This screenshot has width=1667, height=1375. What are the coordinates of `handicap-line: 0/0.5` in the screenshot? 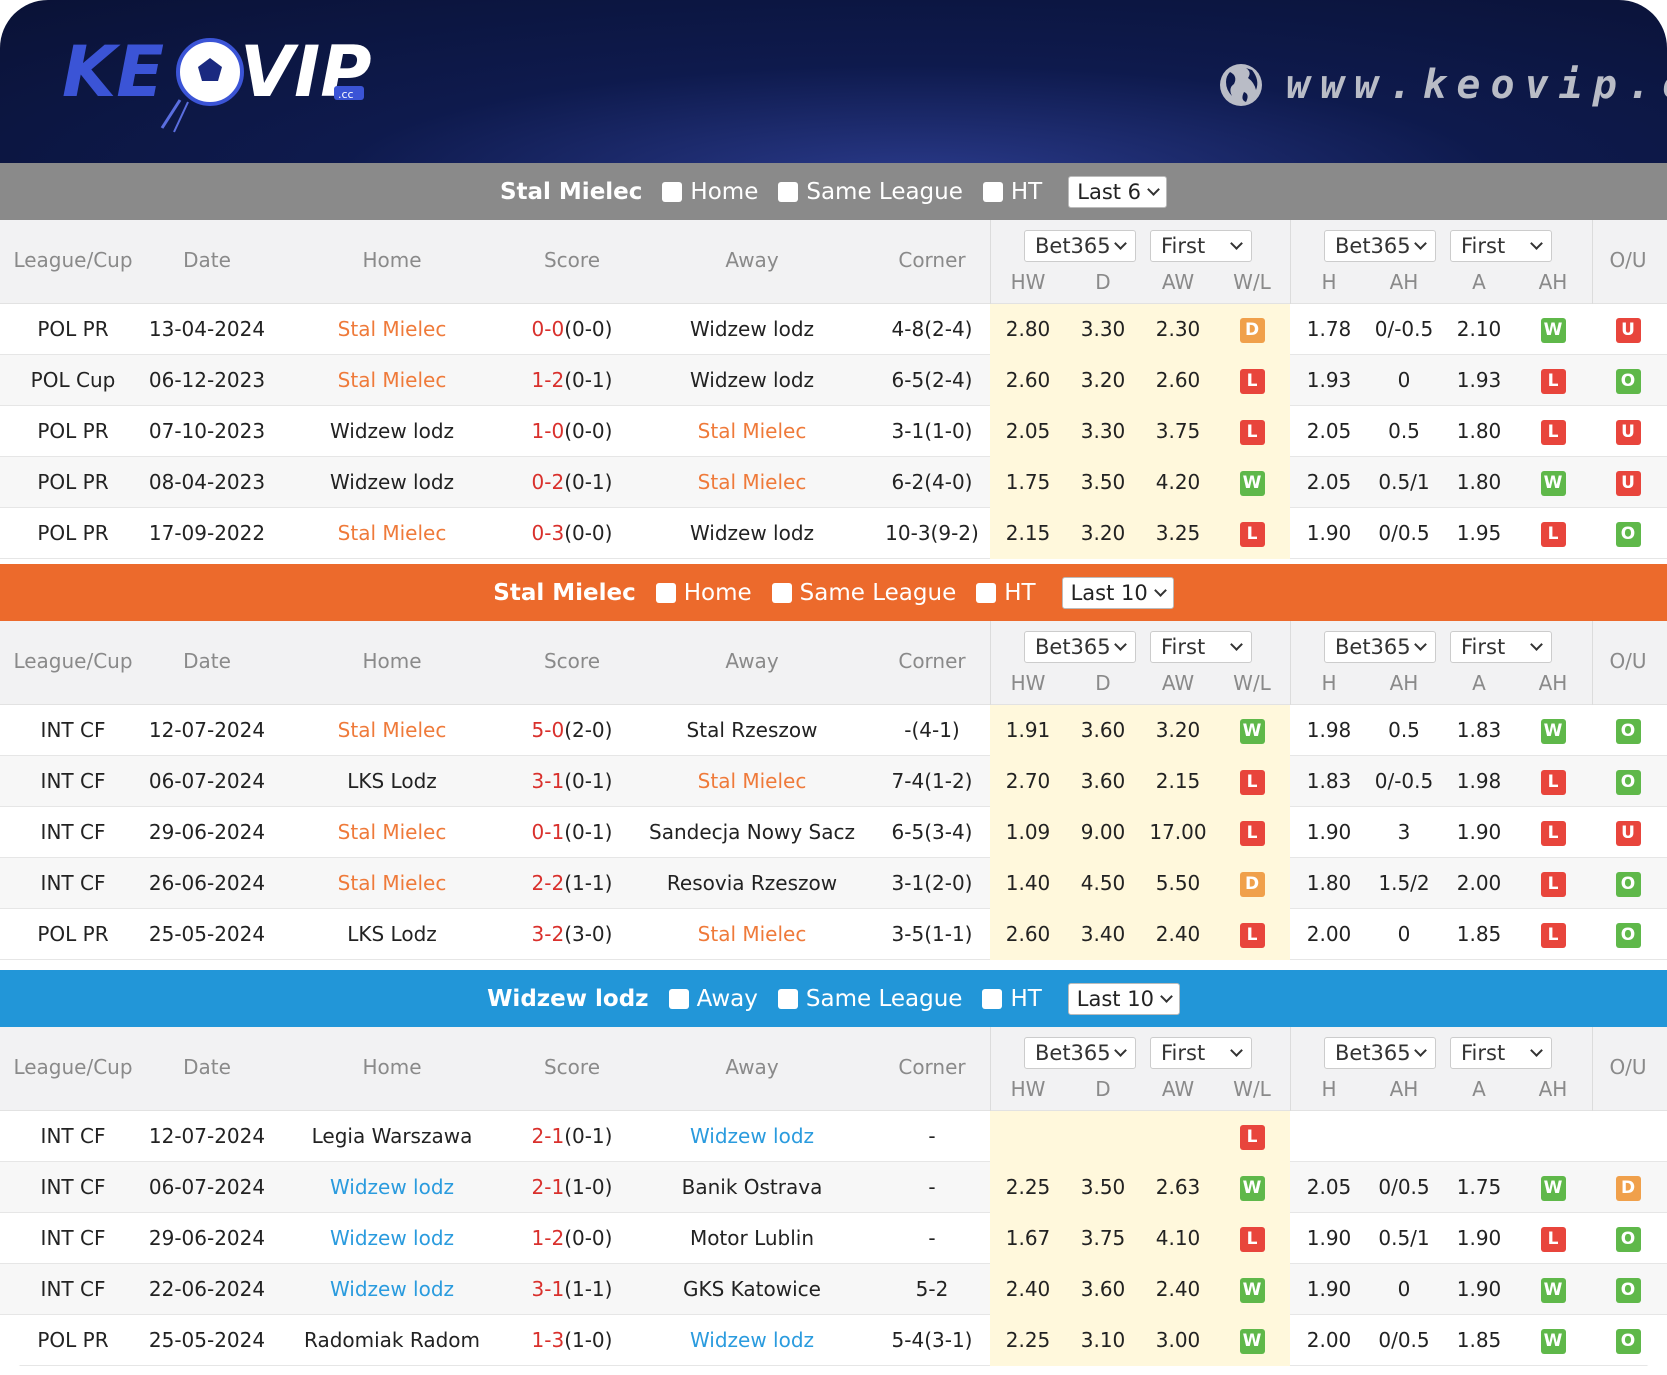 It's located at (1404, 1187).